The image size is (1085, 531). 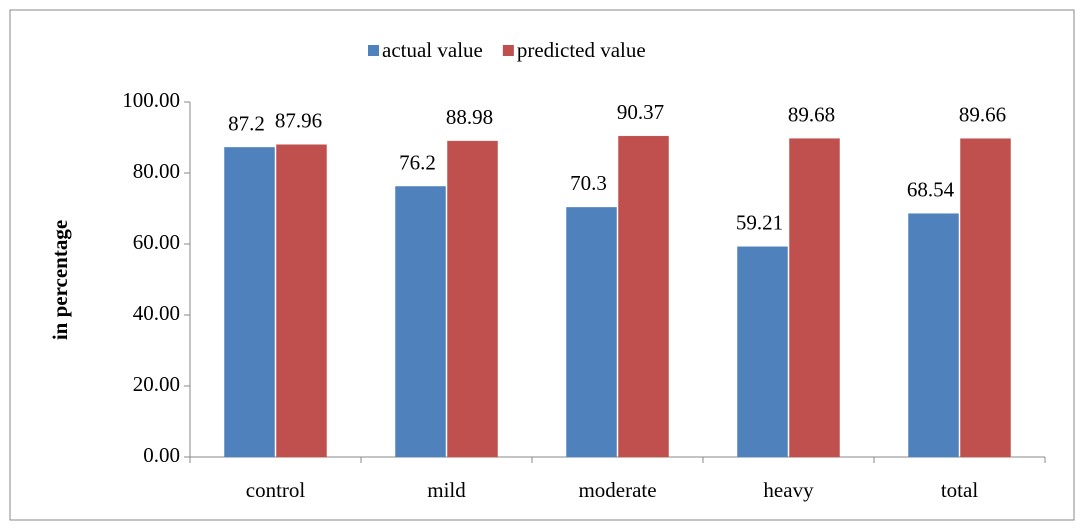 I want to click on y-tick-label: 80.00, so click(x=156, y=171).